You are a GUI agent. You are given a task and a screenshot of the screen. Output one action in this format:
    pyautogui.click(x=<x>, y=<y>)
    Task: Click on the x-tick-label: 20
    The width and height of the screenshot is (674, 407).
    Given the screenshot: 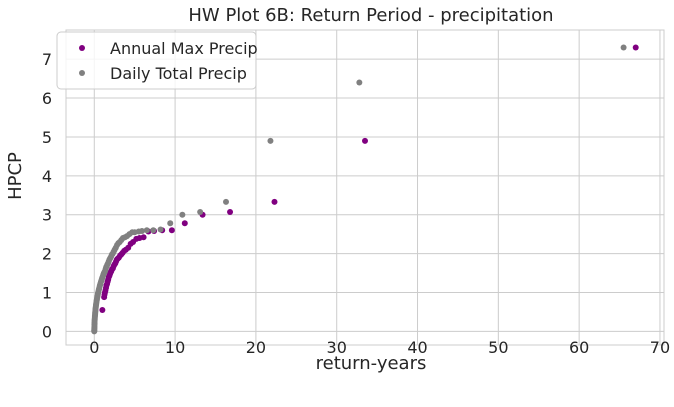 What is the action you would take?
    pyautogui.click(x=256, y=347)
    